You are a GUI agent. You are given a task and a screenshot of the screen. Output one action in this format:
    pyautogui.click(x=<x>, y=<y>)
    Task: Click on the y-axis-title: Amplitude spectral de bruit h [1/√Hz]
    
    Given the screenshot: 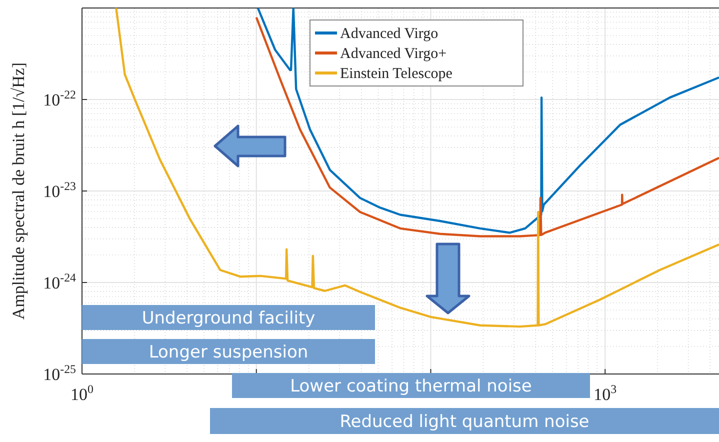 What is the action you would take?
    pyautogui.click(x=18, y=191)
    